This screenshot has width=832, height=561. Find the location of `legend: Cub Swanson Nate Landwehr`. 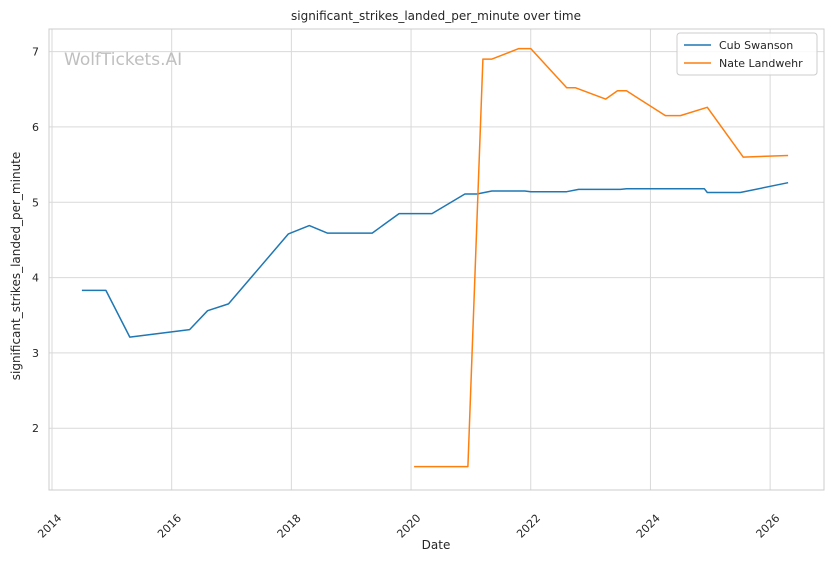

legend: Cub Swanson Nate Landwehr is located at coordinates (747, 54).